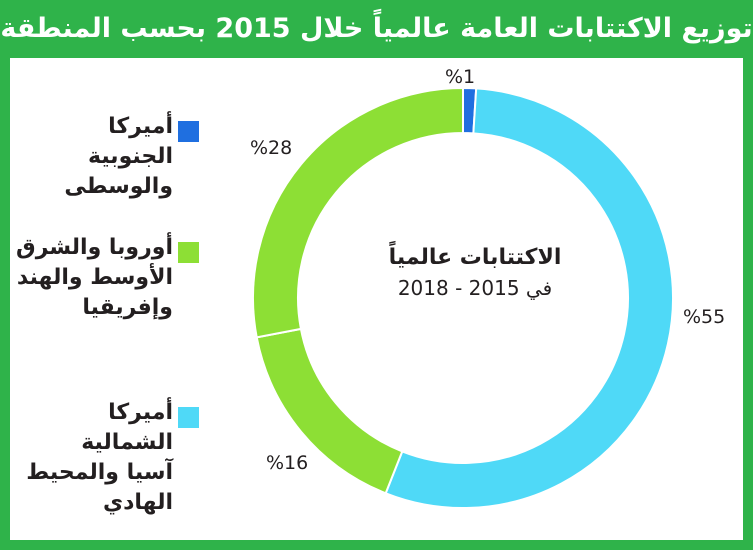 This screenshot has width=753, height=550. I want to click on center-label-line2: في 2015 - 2018, so click(475, 288).